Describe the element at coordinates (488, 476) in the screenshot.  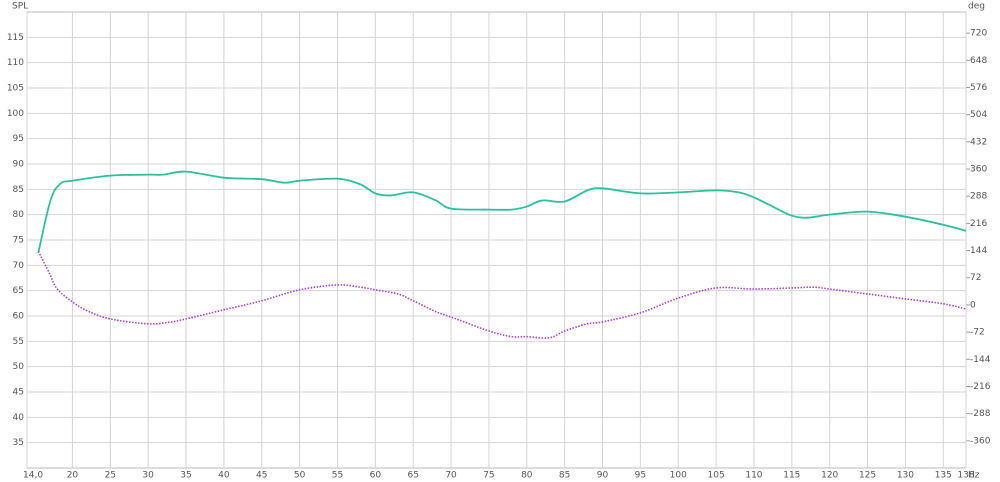
I see `x-tick-label: 75` at that location.